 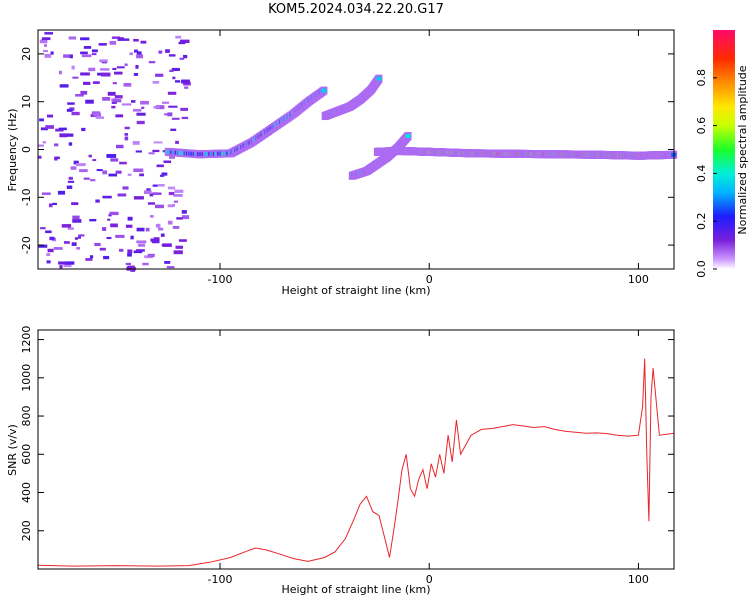 What do you see at coordinates (26, 245) in the screenshot?
I see `y-tick-label: -20` at bounding box center [26, 245].